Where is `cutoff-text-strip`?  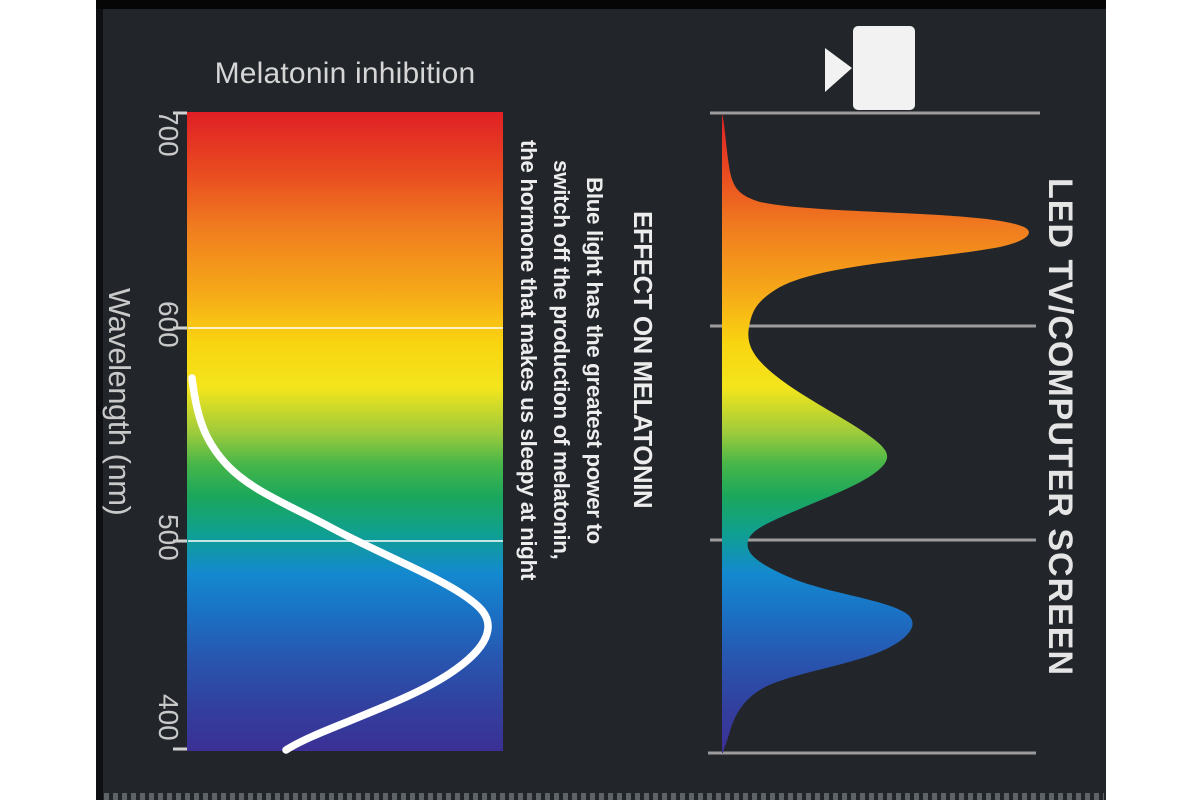 cutoff-text-strip is located at coordinates (604, 796).